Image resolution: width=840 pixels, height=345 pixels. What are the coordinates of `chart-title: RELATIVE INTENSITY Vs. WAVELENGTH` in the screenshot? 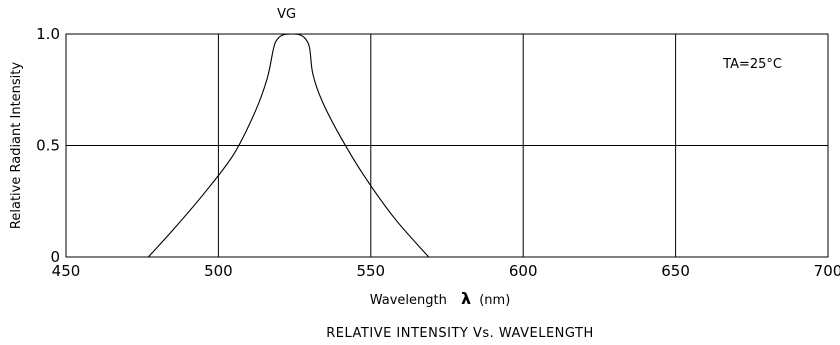 It's located at (459, 333).